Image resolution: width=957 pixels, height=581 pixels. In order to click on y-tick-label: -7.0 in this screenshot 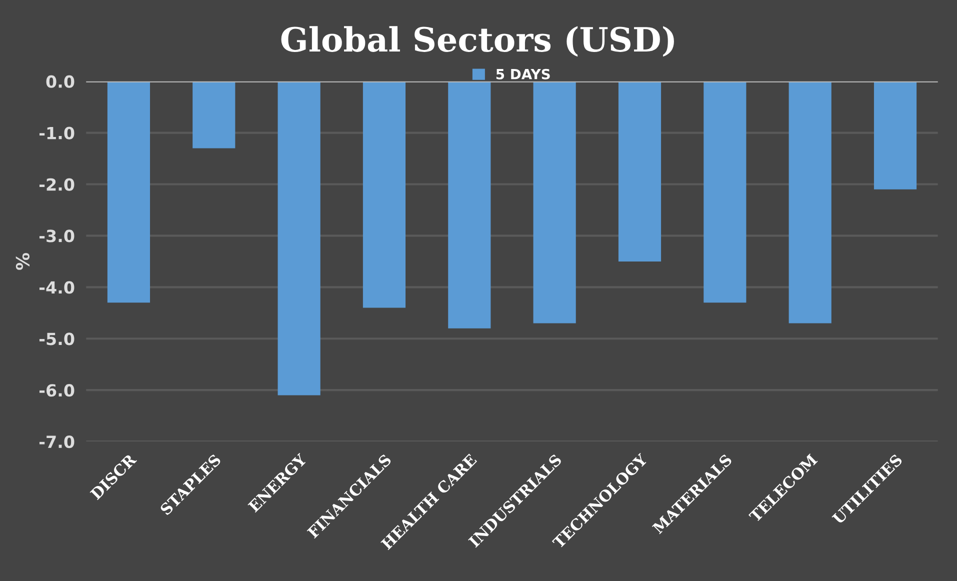, I will do `click(56, 442)`.